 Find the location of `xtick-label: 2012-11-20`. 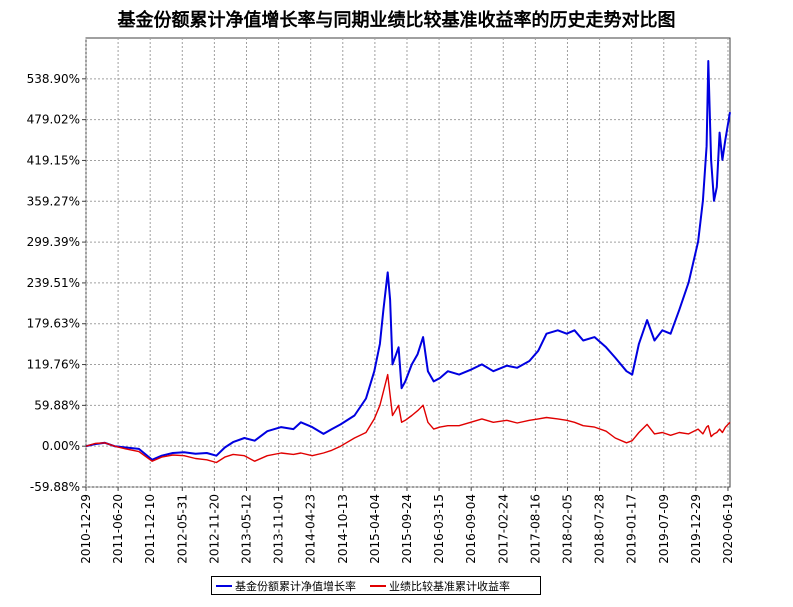

xtick-label: 2012-11-20 is located at coordinates (214, 529).